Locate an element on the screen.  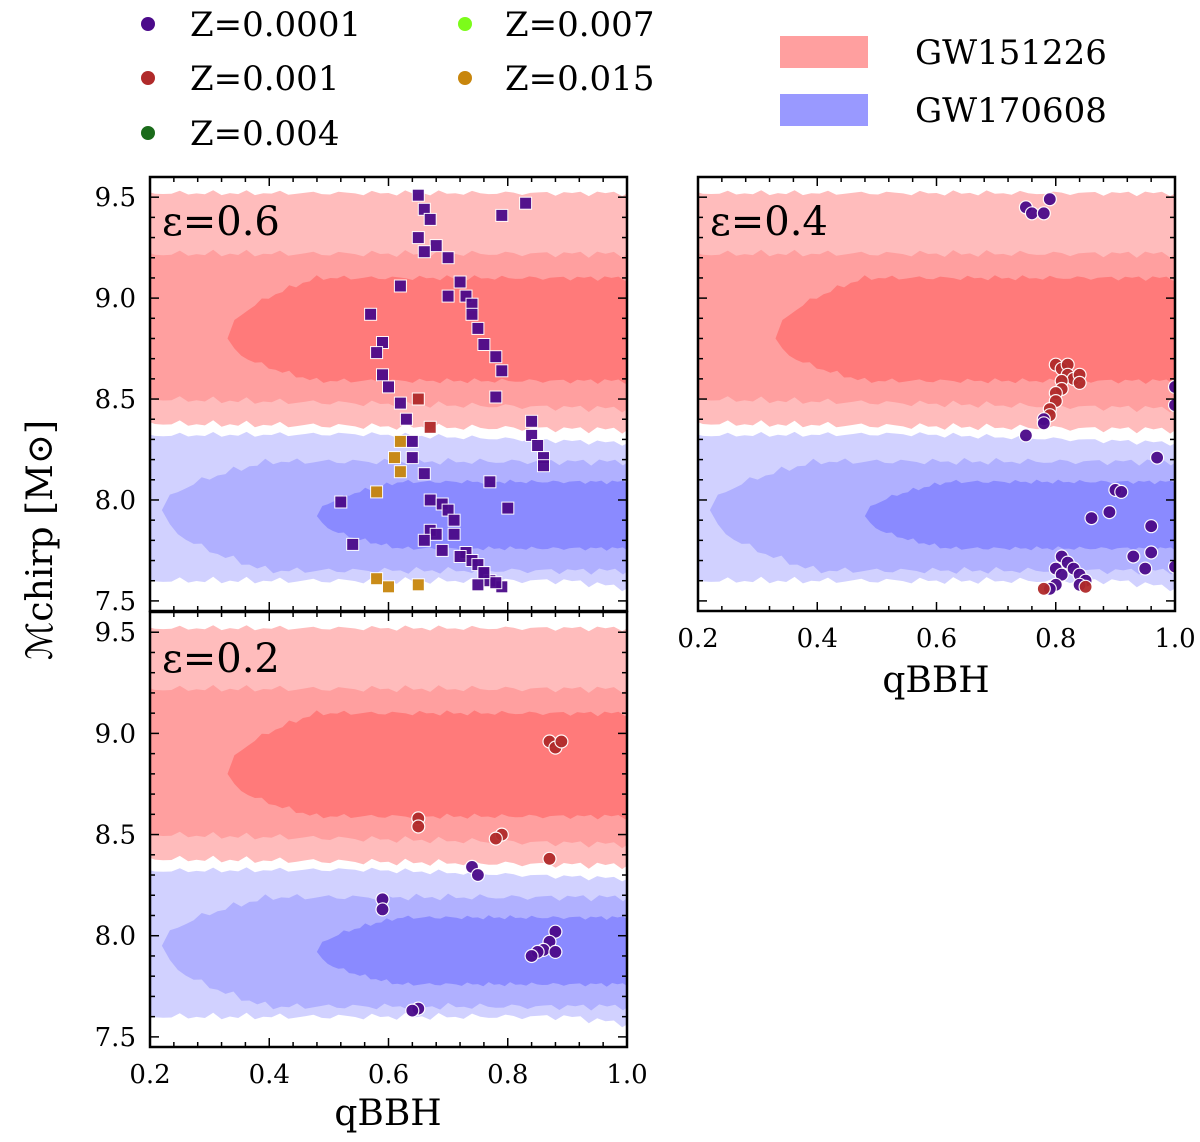
legend-marker-z004 is located at coordinates (148, 133).